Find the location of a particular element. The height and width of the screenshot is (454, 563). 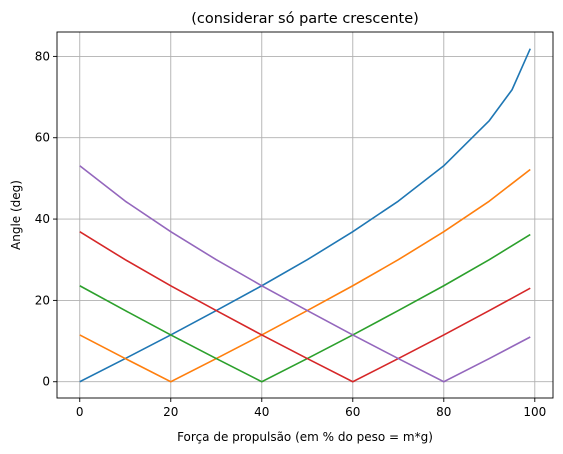

x-tick-label: 100 is located at coordinates (534, 412).